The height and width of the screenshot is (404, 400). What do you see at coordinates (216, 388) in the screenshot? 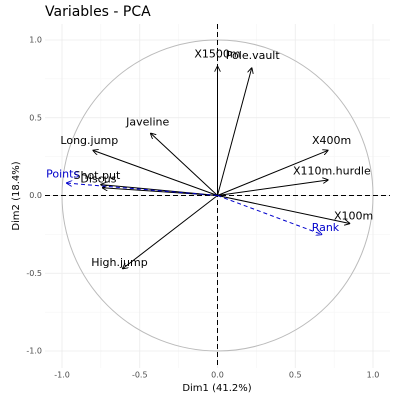
I see `x-axis-label: Dim1 (41.2%)` at bounding box center [216, 388].